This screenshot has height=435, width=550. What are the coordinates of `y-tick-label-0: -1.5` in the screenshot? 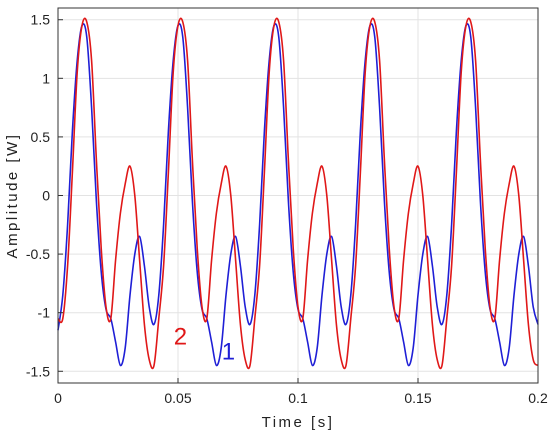 It's located at (38, 371).